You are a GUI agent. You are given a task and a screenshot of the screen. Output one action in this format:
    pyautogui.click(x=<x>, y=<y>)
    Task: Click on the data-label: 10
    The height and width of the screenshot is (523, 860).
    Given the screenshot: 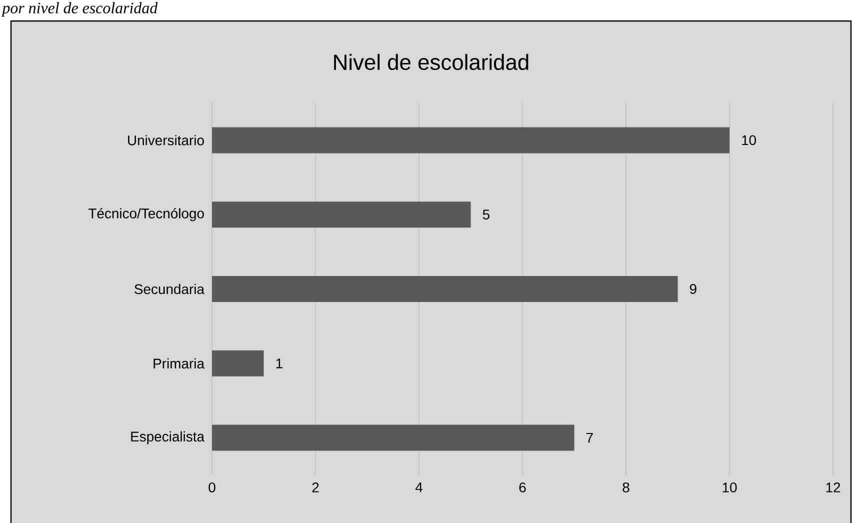 What is the action you would take?
    pyautogui.click(x=749, y=140)
    